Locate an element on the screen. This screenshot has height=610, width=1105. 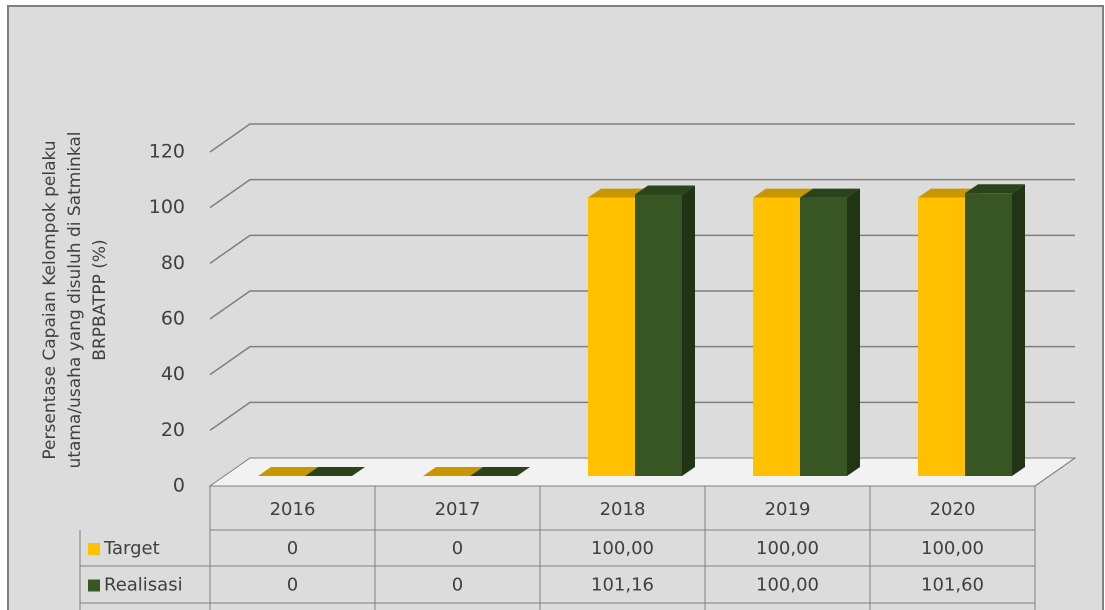
legend-label: Realisasi is located at coordinates (143, 585).